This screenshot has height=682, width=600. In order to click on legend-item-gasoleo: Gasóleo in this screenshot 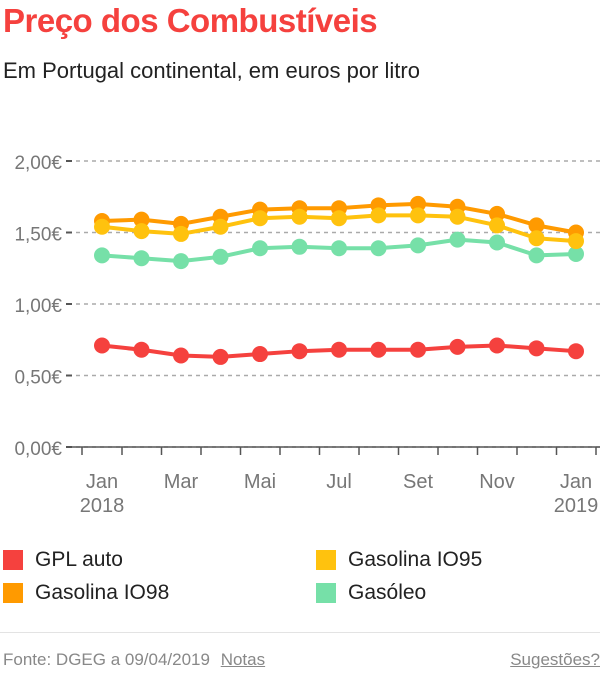, I will do `click(371, 593)`.